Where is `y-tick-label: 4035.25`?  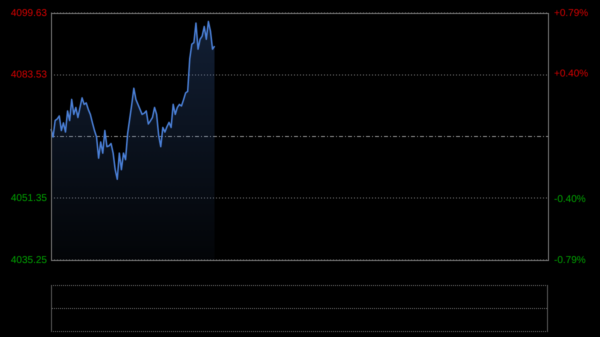
y-tick-label: 4035.25 is located at coordinates (29, 260).